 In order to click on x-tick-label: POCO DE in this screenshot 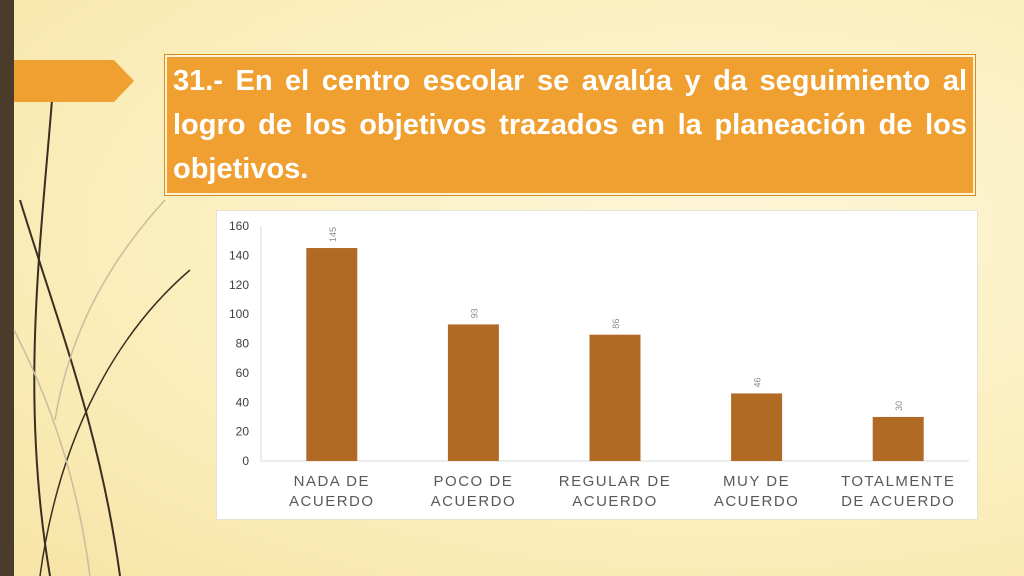, I will do `click(474, 481)`.